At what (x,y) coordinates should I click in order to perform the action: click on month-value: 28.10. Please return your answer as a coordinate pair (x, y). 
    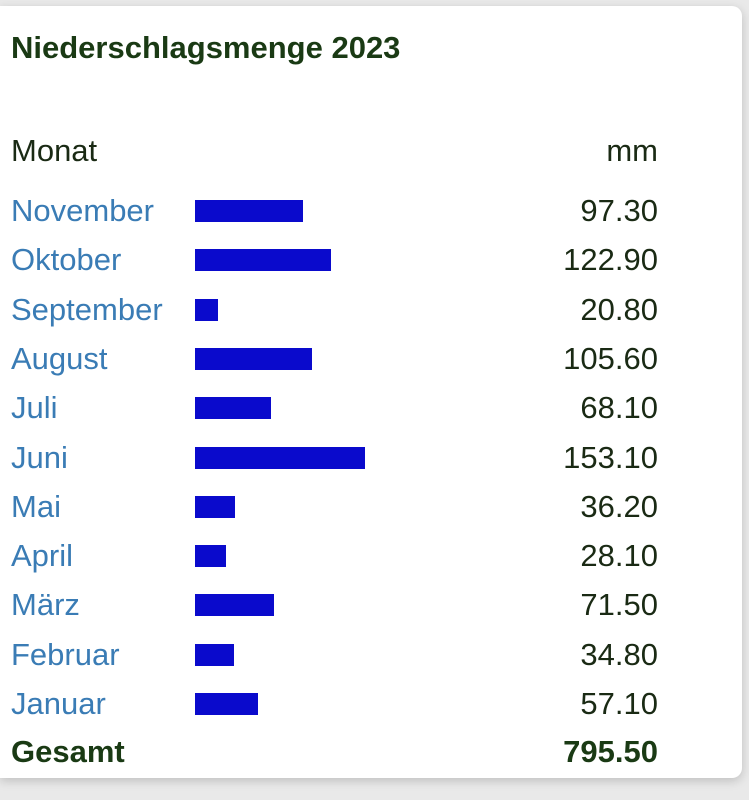
    Looking at the image, I should click on (619, 556).